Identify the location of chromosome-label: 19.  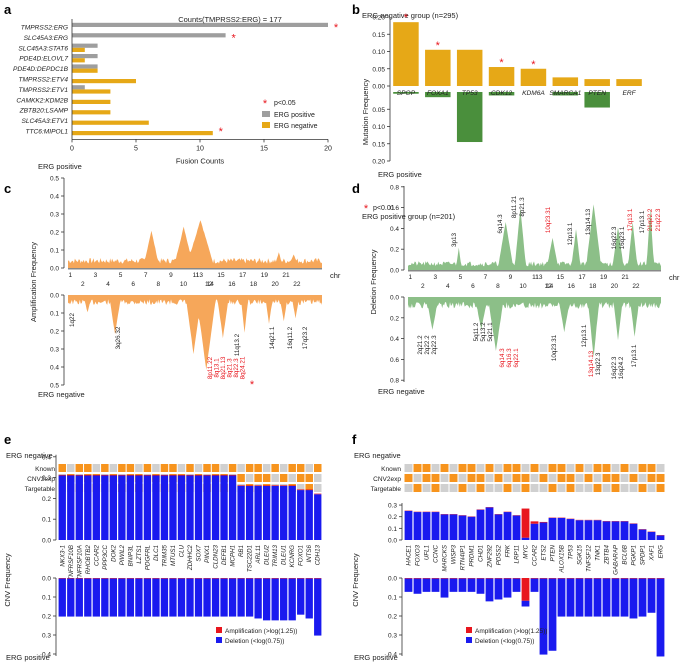
(604, 277).